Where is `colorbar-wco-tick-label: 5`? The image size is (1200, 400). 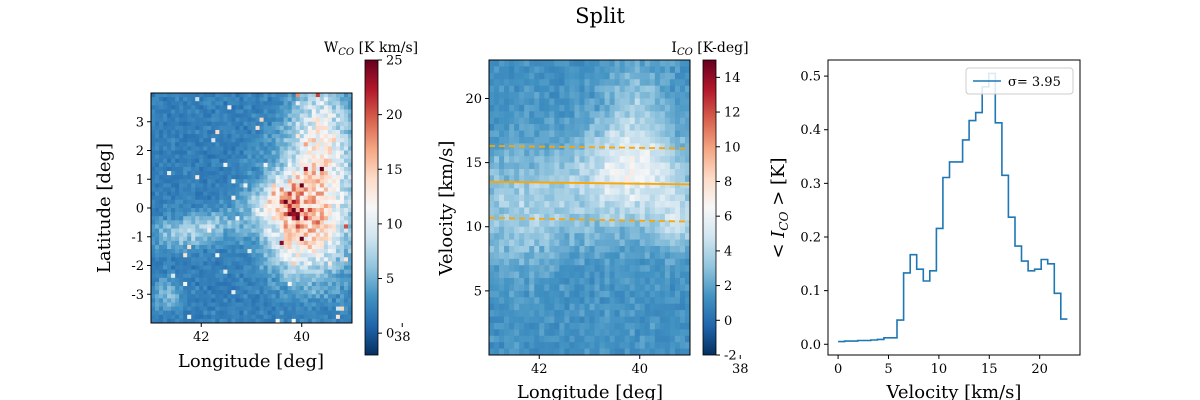 colorbar-wco-tick-label: 5 is located at coordinates (390, 279).